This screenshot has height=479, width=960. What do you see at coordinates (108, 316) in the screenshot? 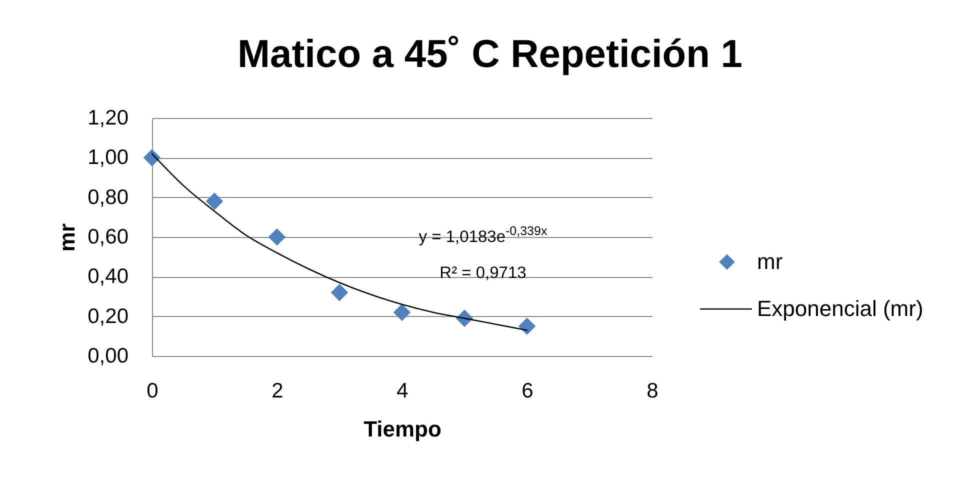
I see `y-tick-label: 0,20` at bounding box center [108, 316].